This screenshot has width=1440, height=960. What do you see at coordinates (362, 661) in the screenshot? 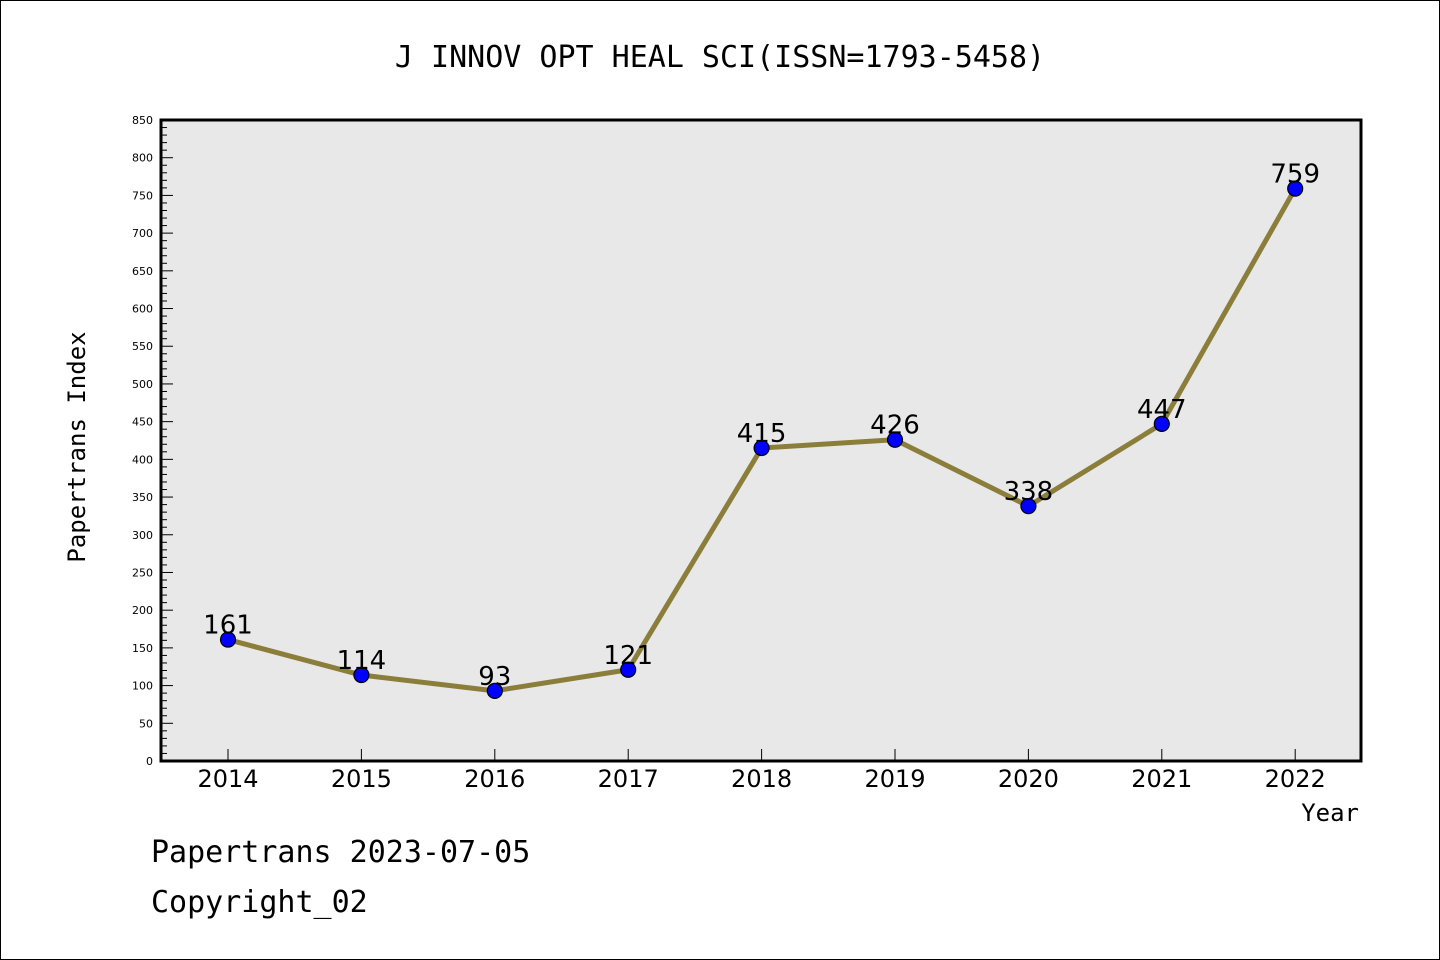
I see `data-label: 114` at bounding box center [362, 661].